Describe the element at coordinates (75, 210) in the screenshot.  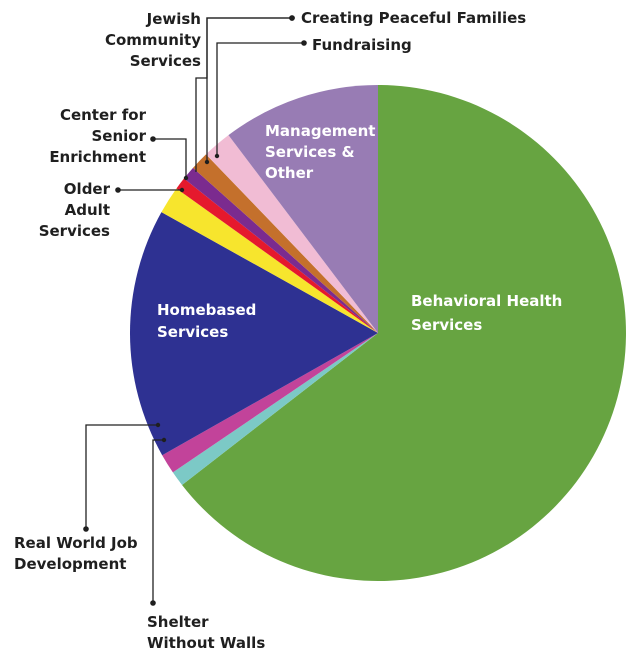
I see `slice-label-older-adult-services: Older Adult Services` at that location.